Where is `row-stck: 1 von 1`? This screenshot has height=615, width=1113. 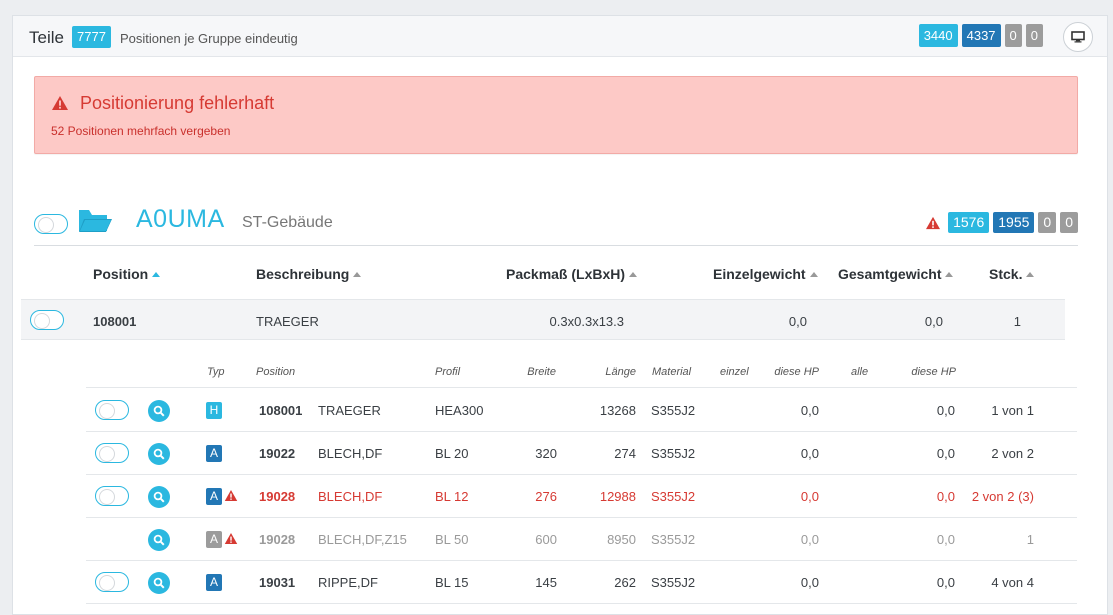 row-stck: 1 von 1 is located at coordinates (1012, 410).